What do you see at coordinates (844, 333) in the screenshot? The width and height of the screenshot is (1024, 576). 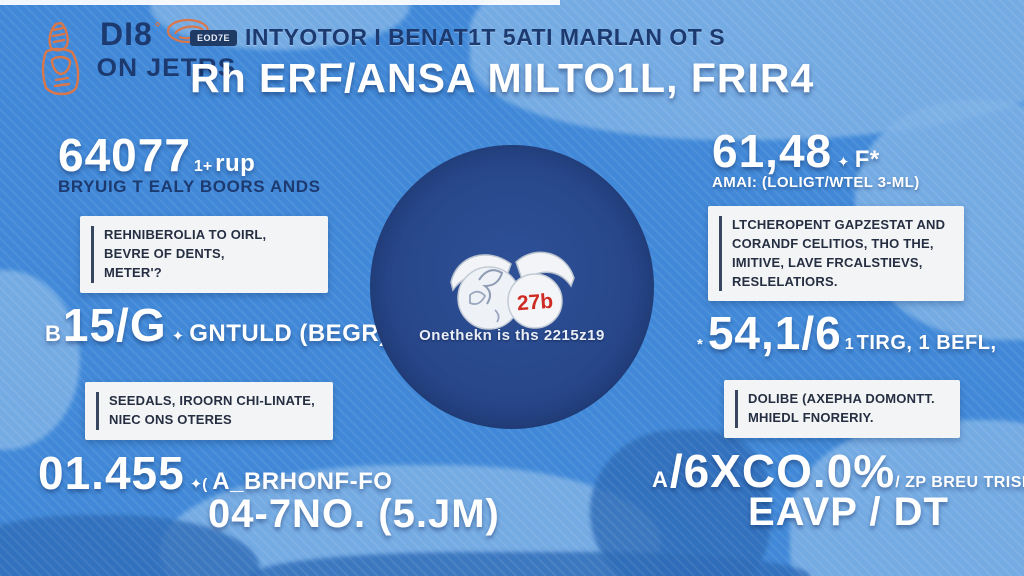 I see `right-stat-2: * 54,1/6 1 TIRG, 1 BEFL,` at bounding box center [844, 333].